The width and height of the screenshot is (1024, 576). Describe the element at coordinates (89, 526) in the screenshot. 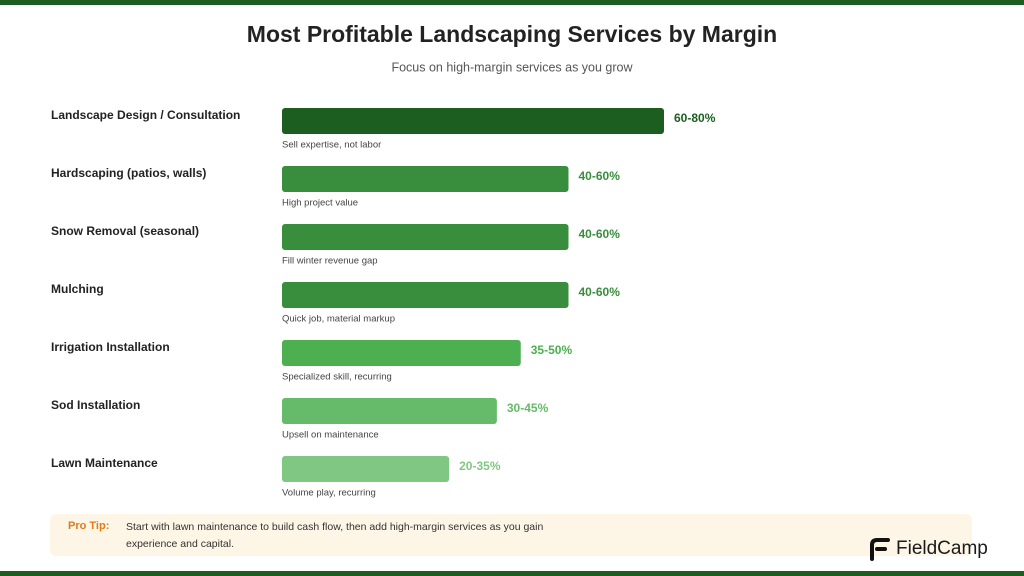

I see `pro-tip-label: Pro Tip:` at that location.